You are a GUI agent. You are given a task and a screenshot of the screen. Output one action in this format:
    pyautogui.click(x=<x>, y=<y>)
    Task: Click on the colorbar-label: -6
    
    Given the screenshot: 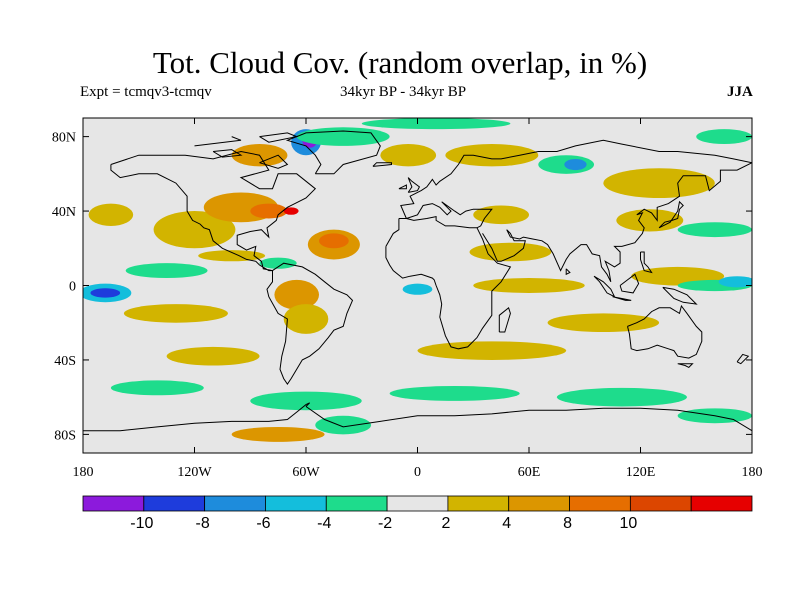 What is the action you would take?
    pyautogui.click(x=263, y=523)
    